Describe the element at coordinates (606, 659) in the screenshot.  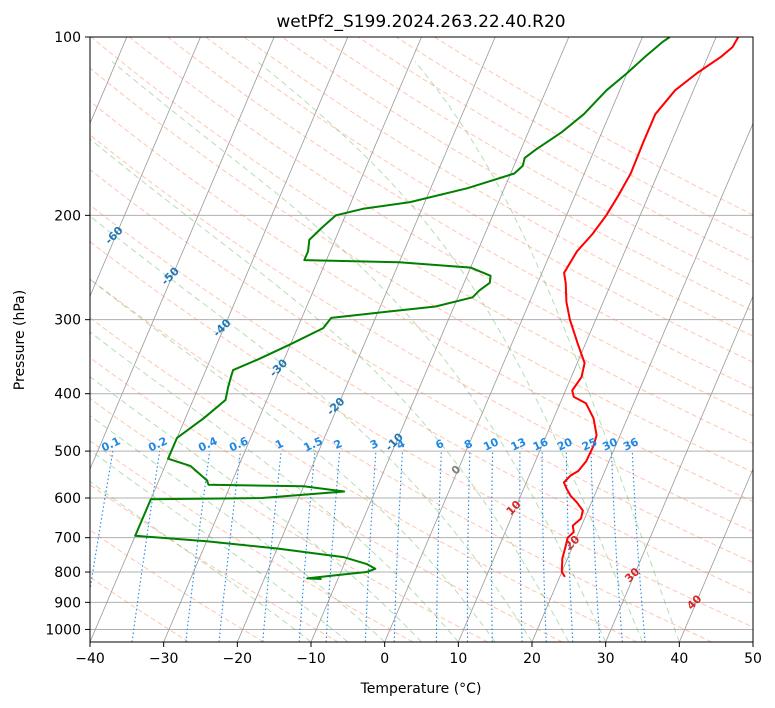
I see `x-tick-label: 30` at that location.